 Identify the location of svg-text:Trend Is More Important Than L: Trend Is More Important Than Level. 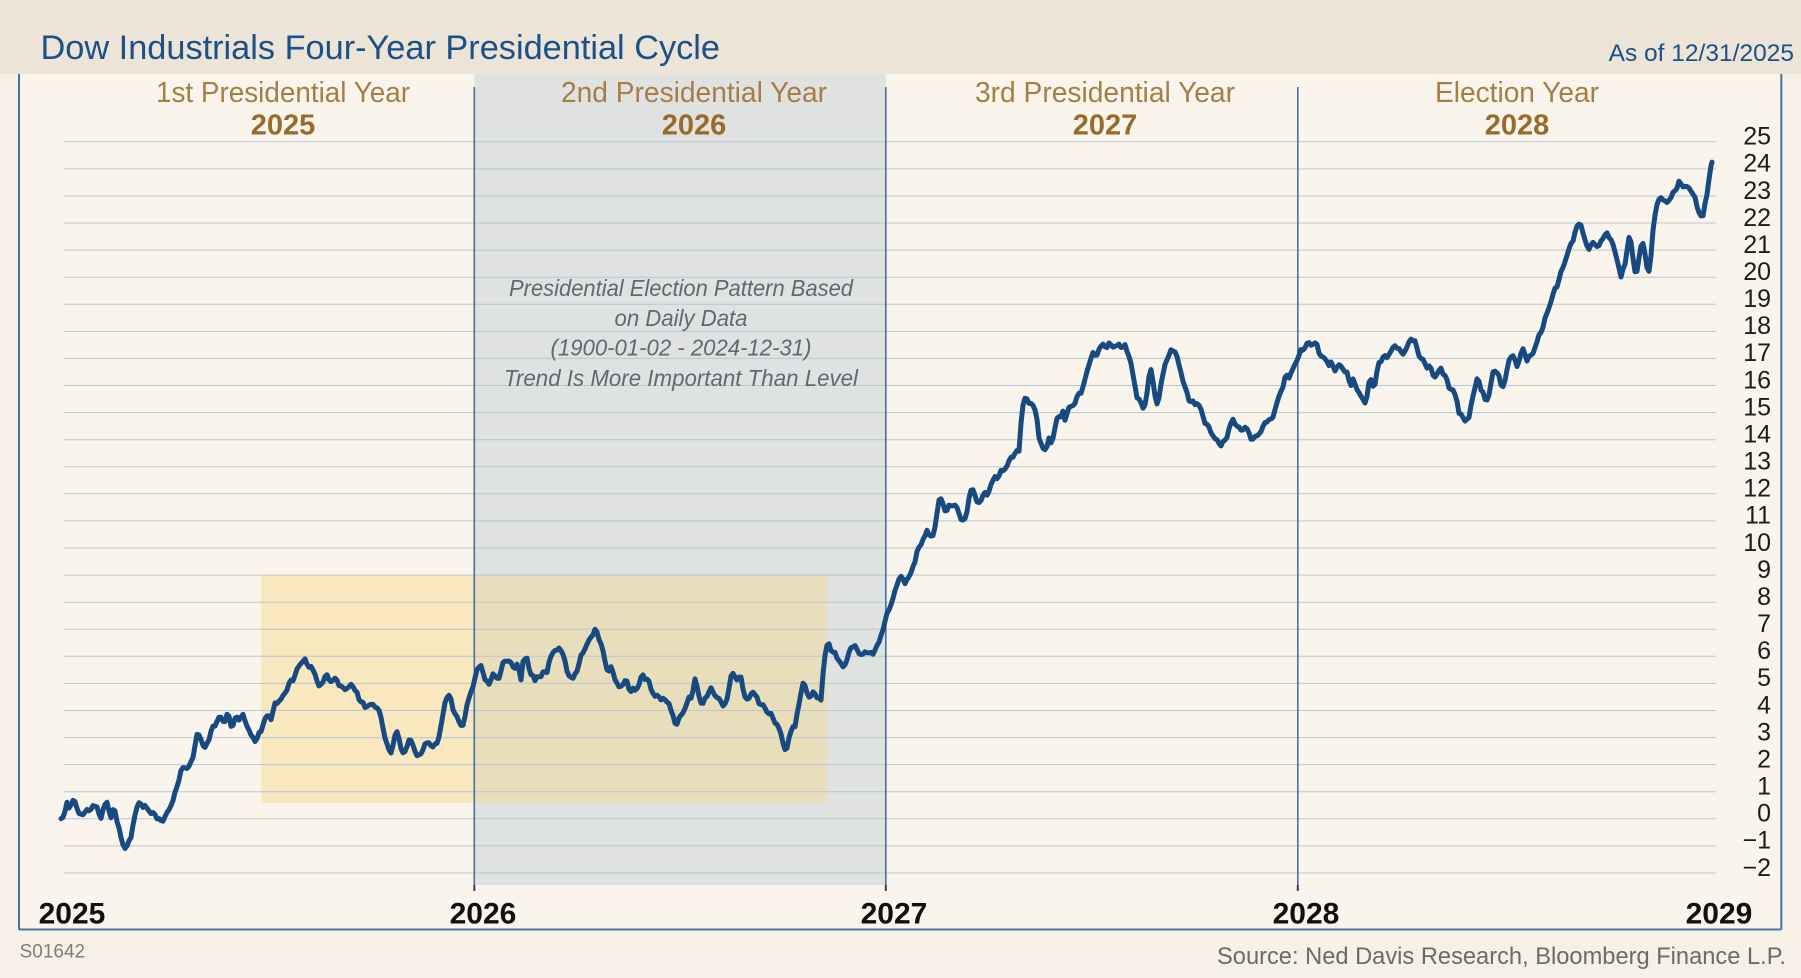
(681, 378).